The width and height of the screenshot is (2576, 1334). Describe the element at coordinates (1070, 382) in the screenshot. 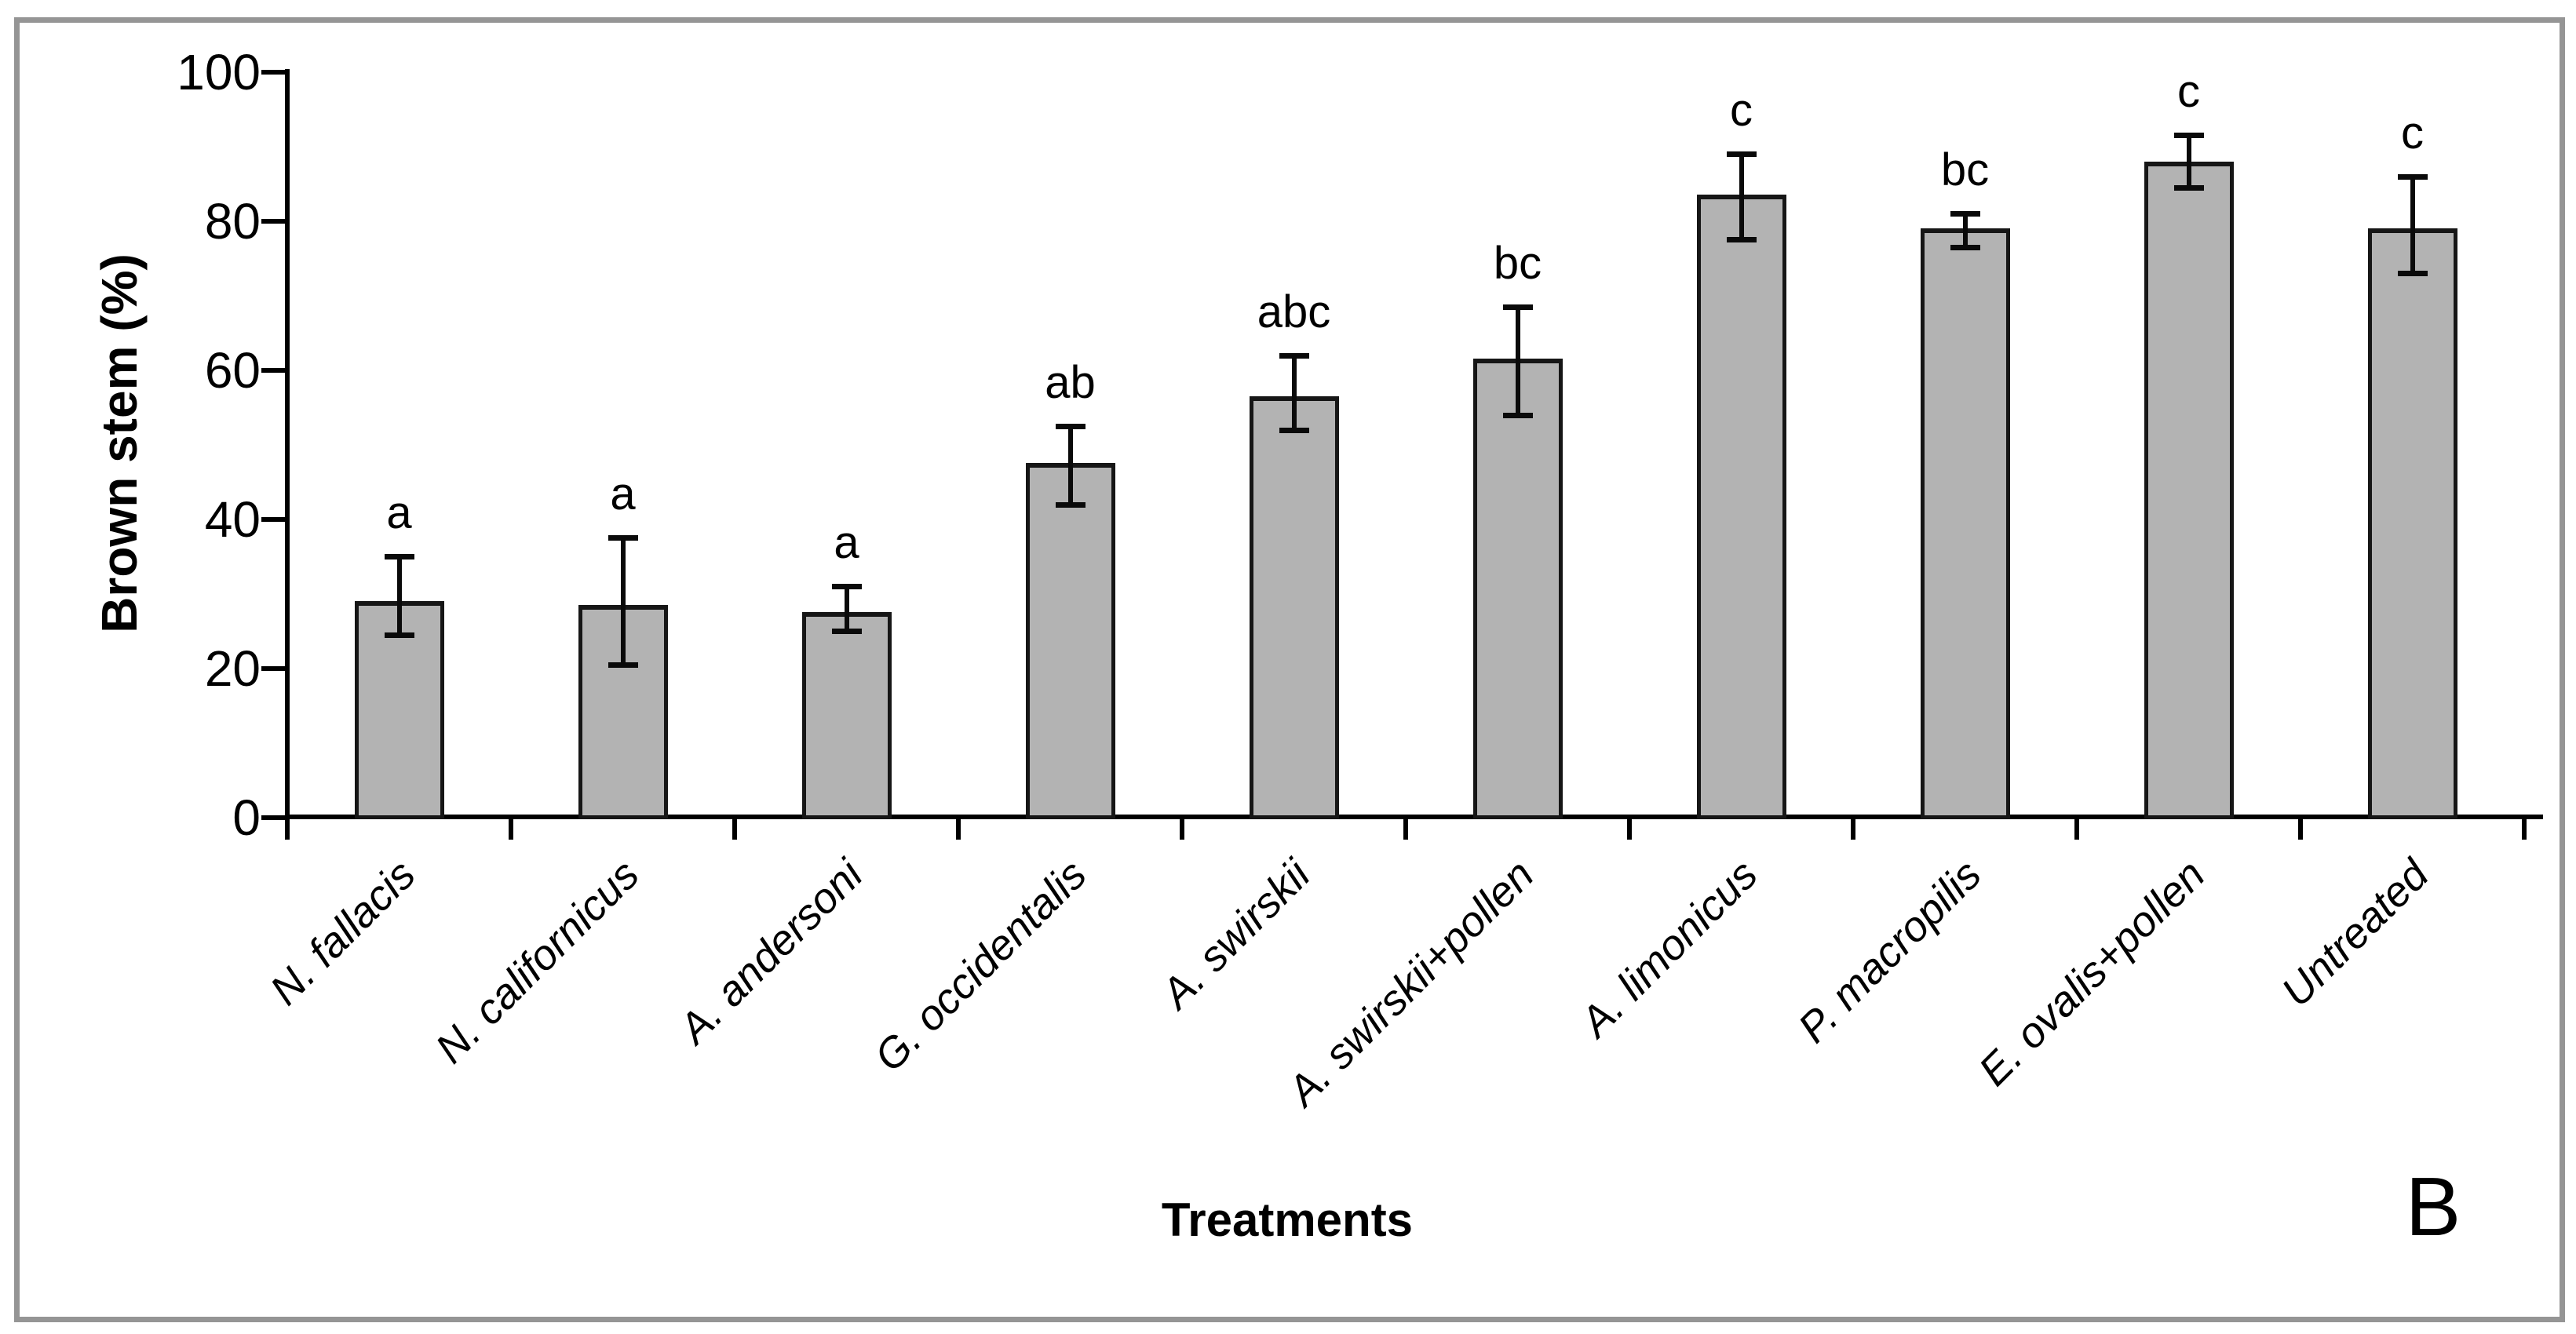

I see `significance-letter: ab` at that location.